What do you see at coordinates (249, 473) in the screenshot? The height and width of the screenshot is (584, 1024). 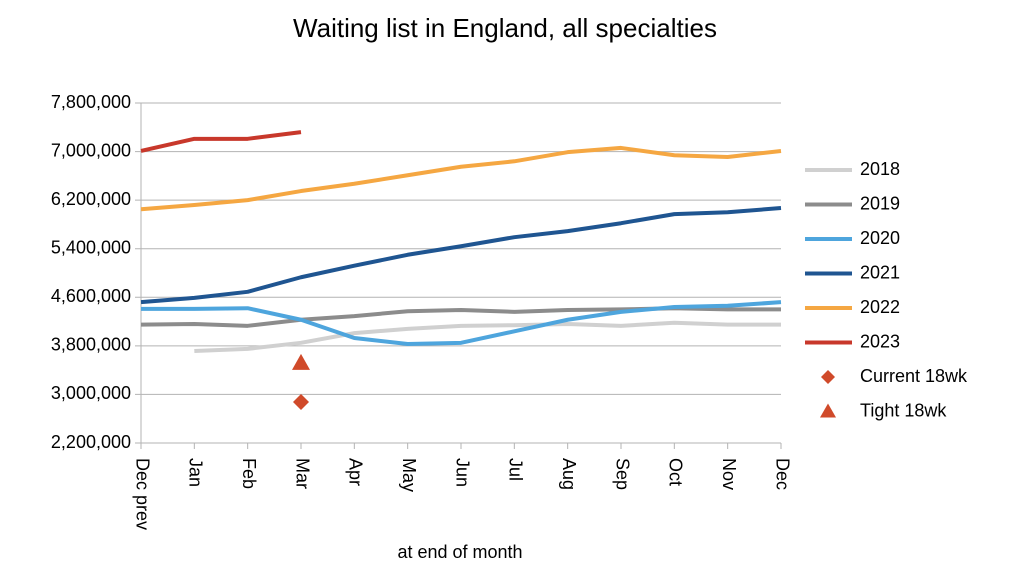 I see `x-tick-label: Feb` at bounding box center [249, 473].